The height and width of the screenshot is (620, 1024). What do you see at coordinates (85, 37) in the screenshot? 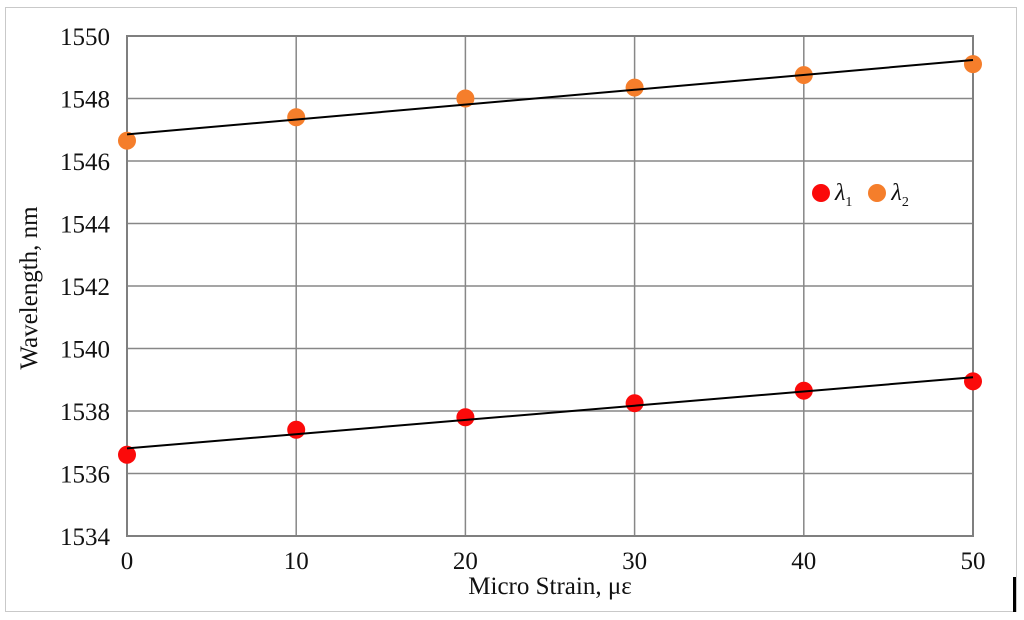
I see `y-tick-label: 1550` at bounding box center [85, 37].